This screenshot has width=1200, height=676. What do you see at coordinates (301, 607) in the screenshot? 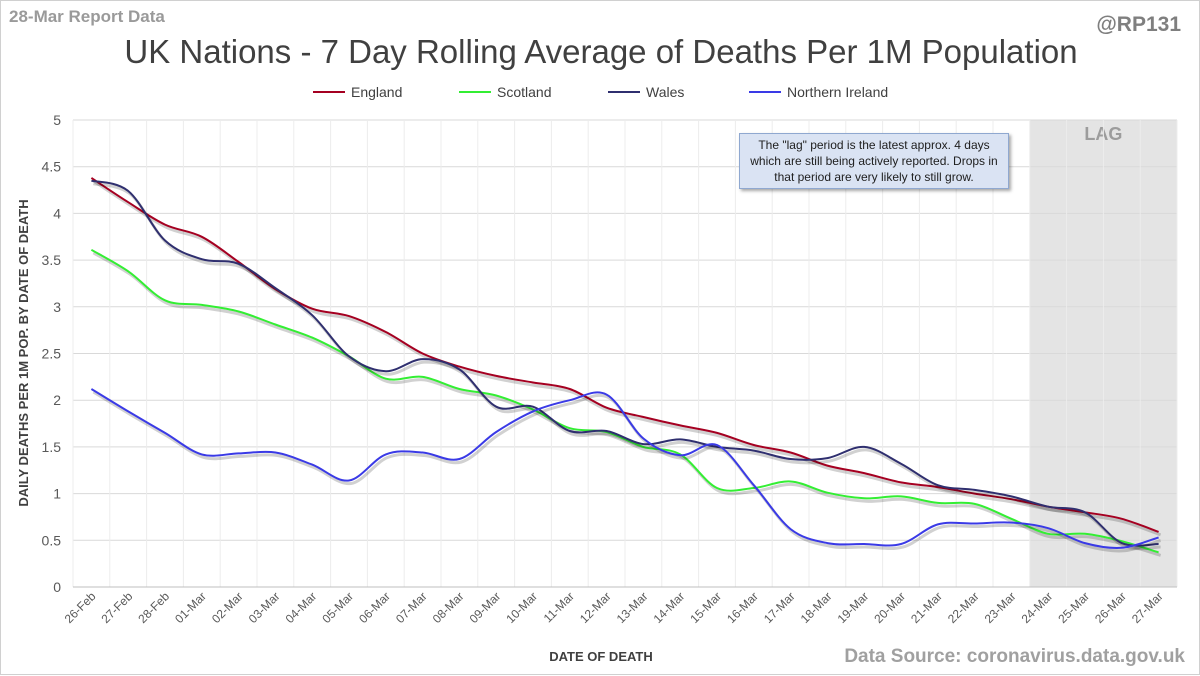
I see `x-tick-label: 04-Mar` at bounding box center [301, 607].